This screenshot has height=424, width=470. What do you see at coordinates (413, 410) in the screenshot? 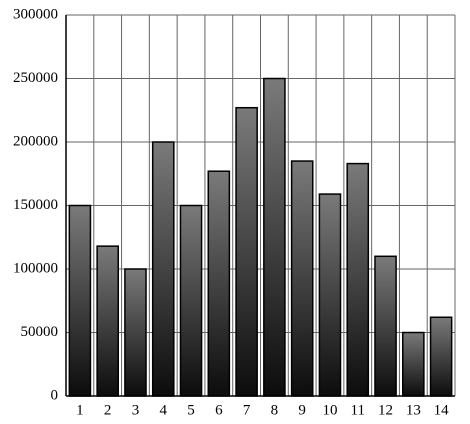
I see `x-tick-label: 13` at bounding box center [413, 410].